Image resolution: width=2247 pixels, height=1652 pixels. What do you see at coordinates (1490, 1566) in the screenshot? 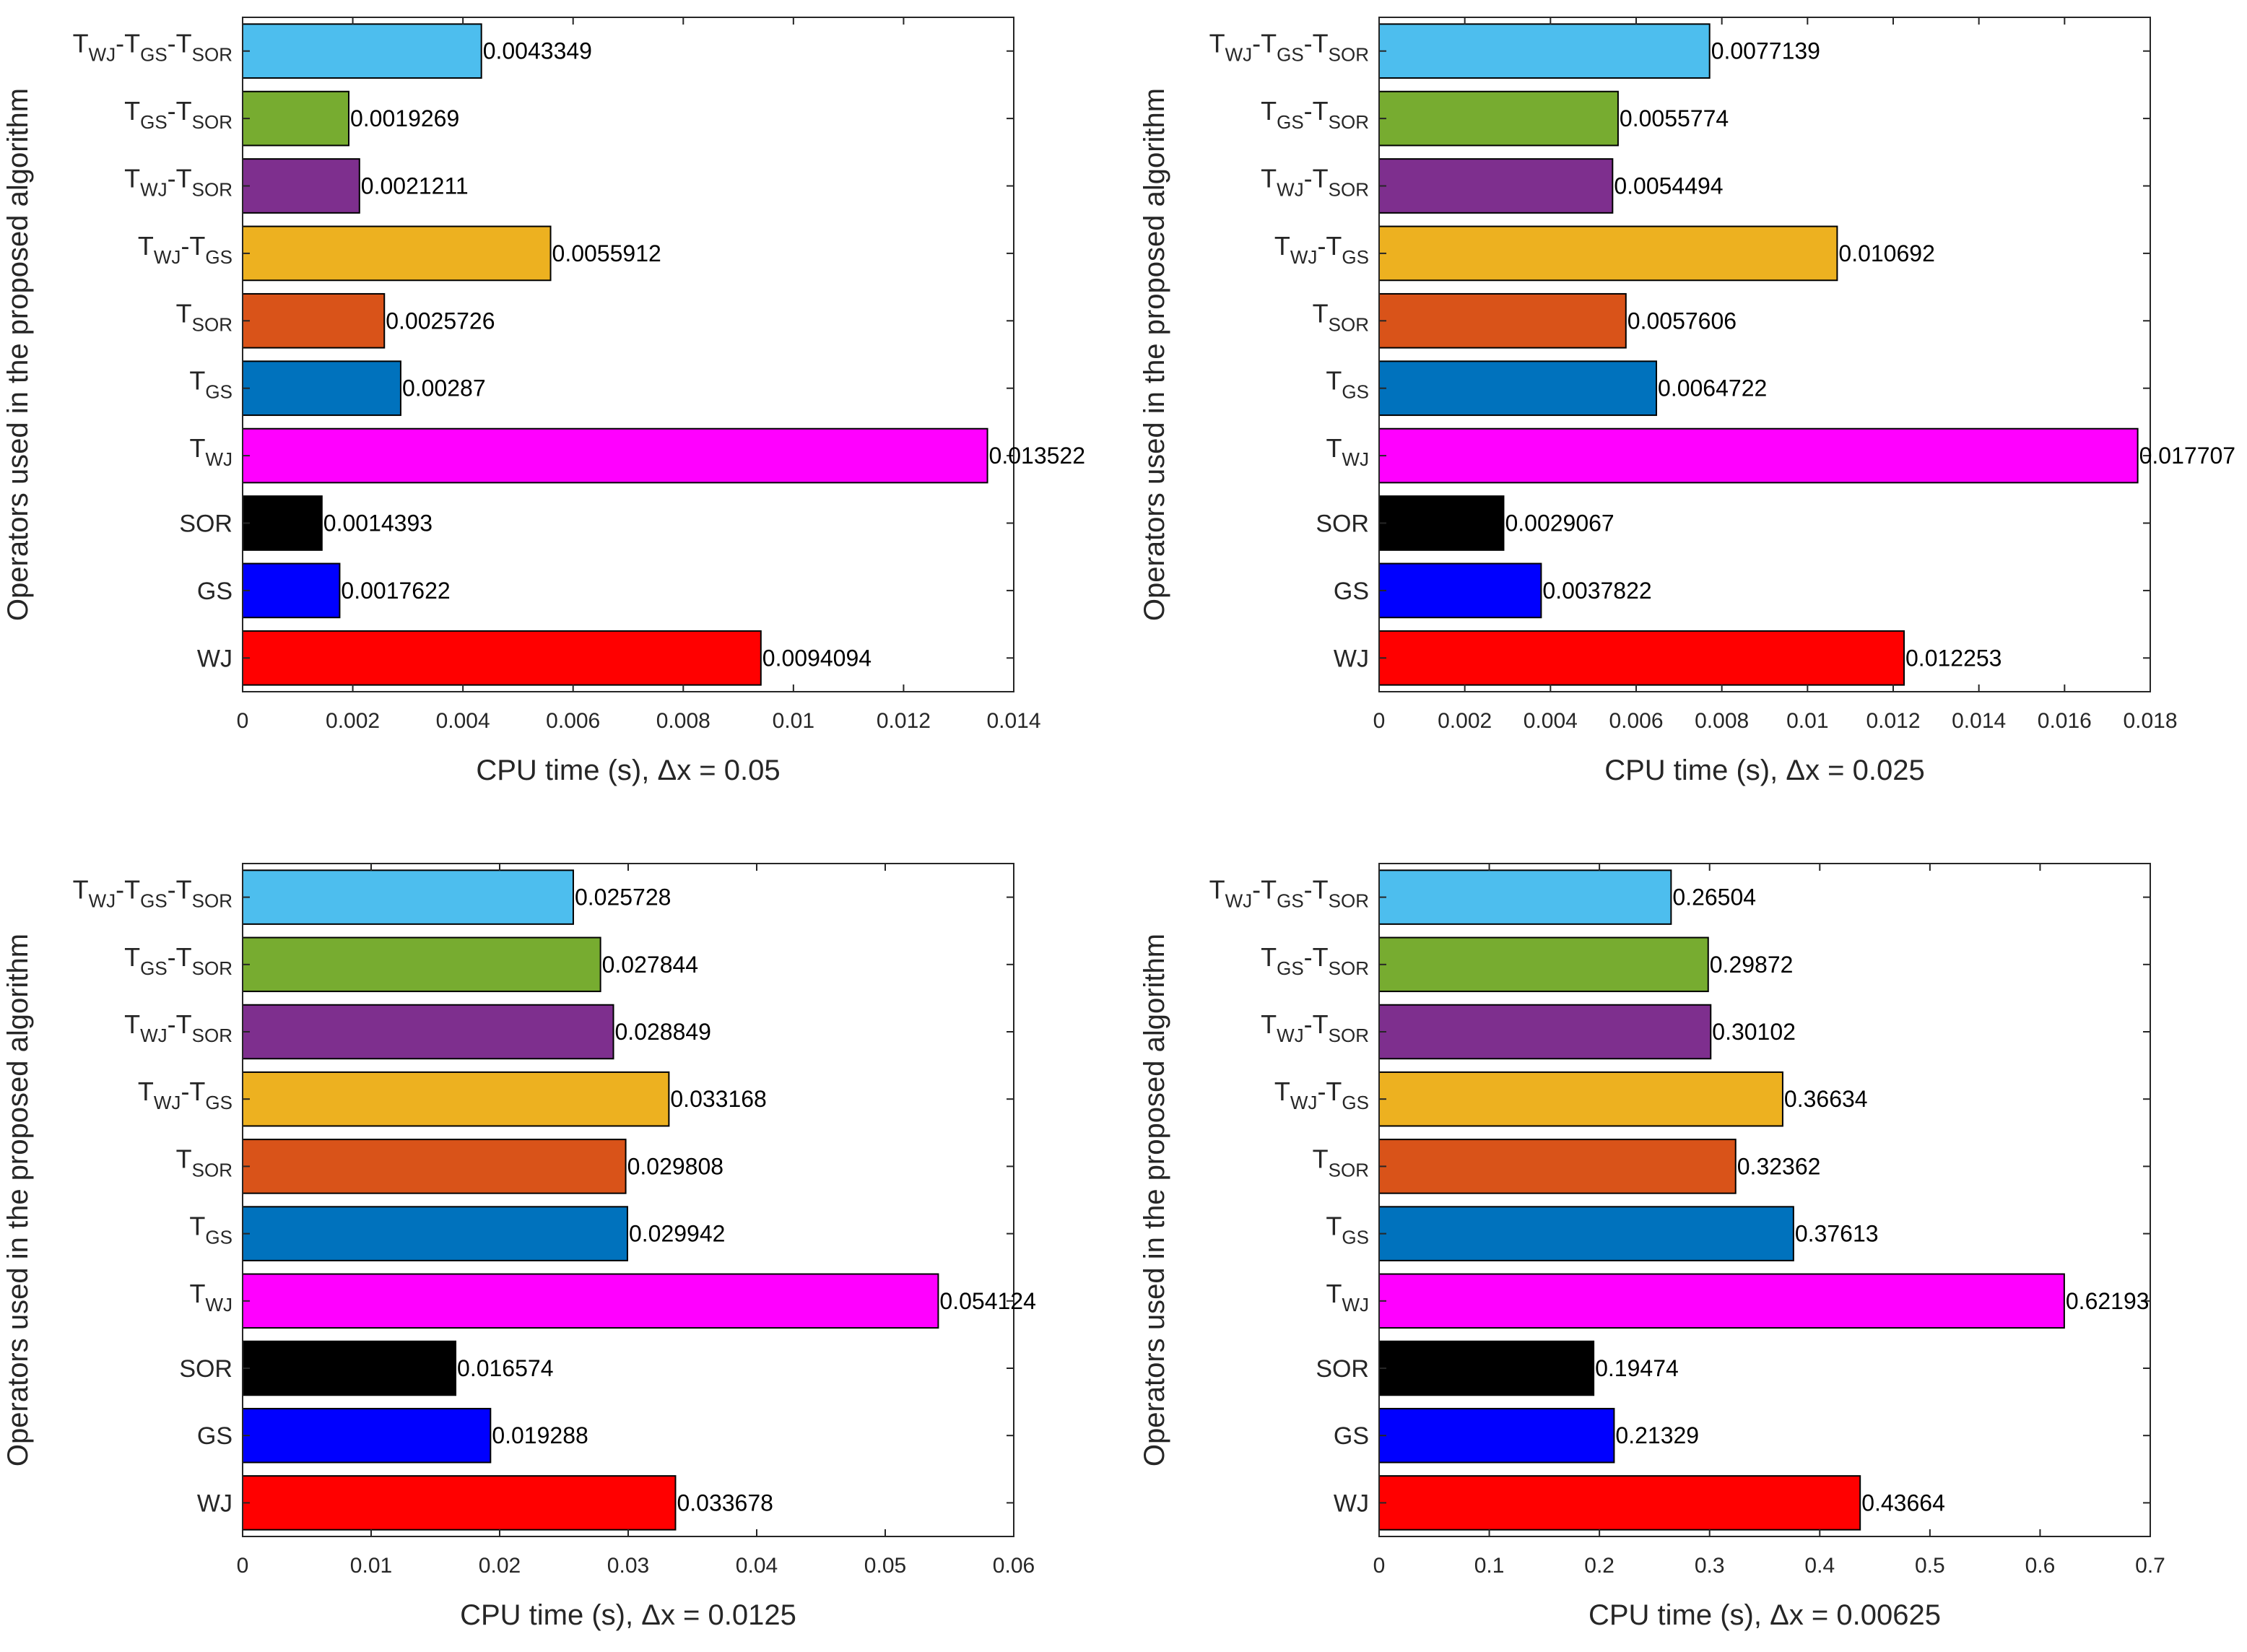
I see `x-tick-label: 0.1` at bounding box center [1490, 1566].